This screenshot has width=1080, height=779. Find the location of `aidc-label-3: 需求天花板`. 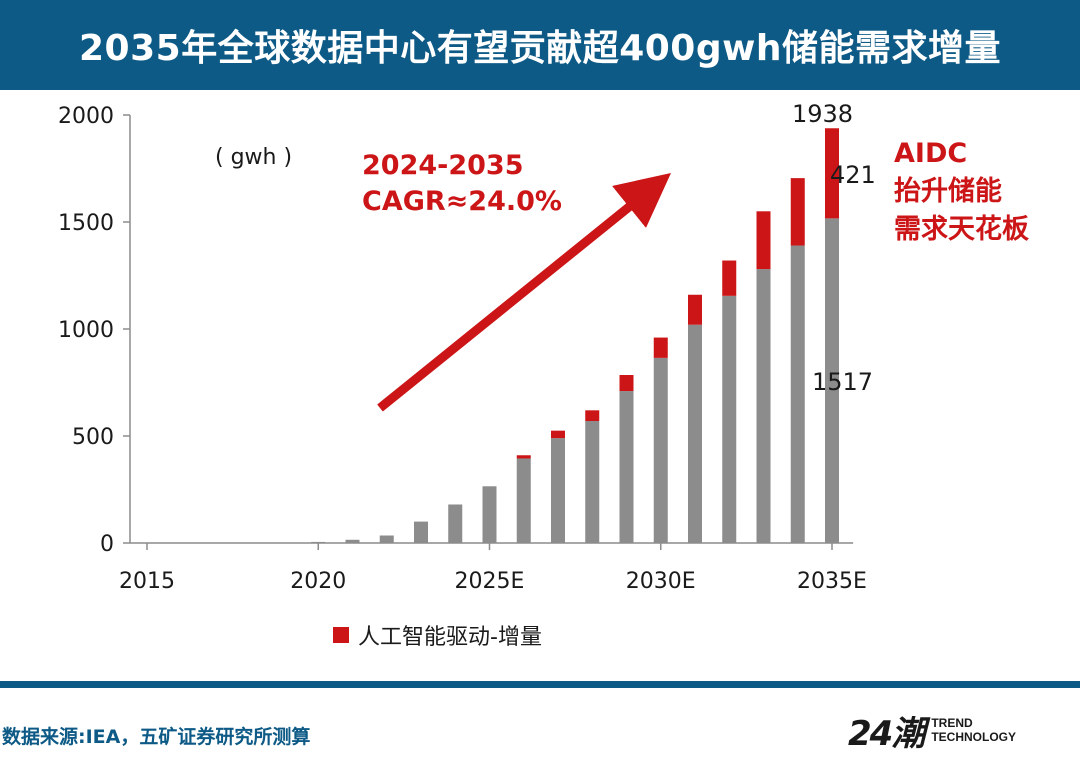

aidc-label-3: 需求天花板 is located at coordinates (961, 229).